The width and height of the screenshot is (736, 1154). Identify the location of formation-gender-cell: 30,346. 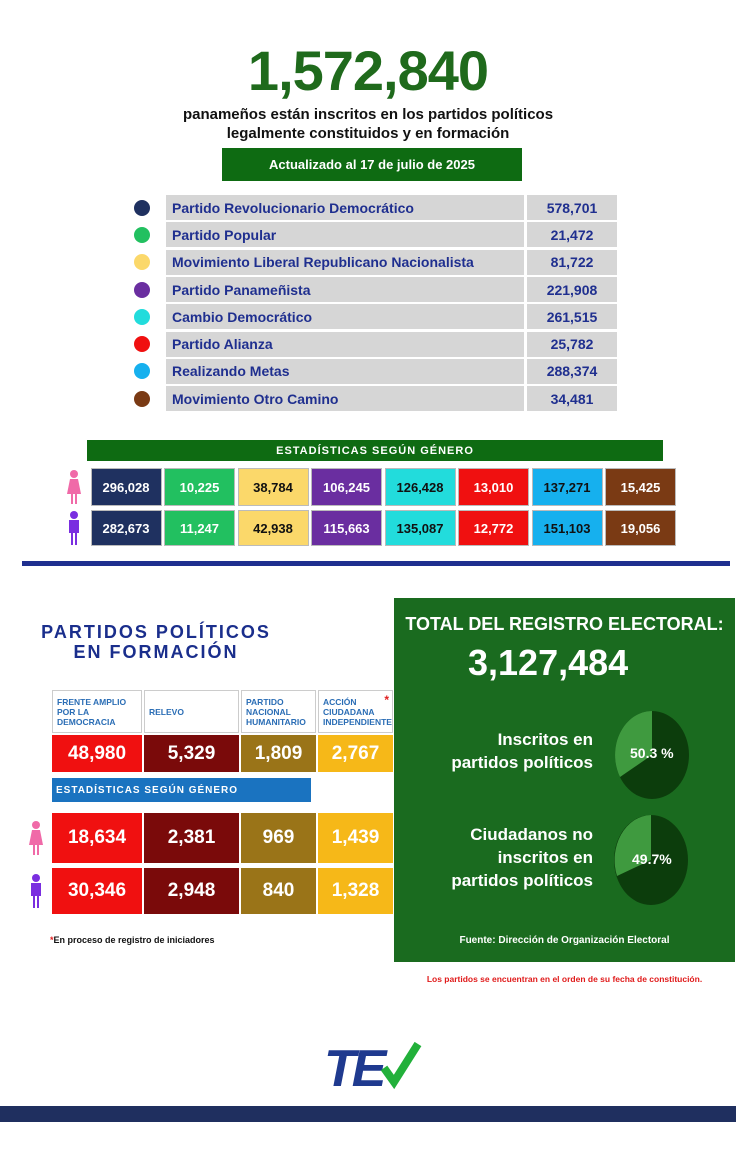
(97, 891).